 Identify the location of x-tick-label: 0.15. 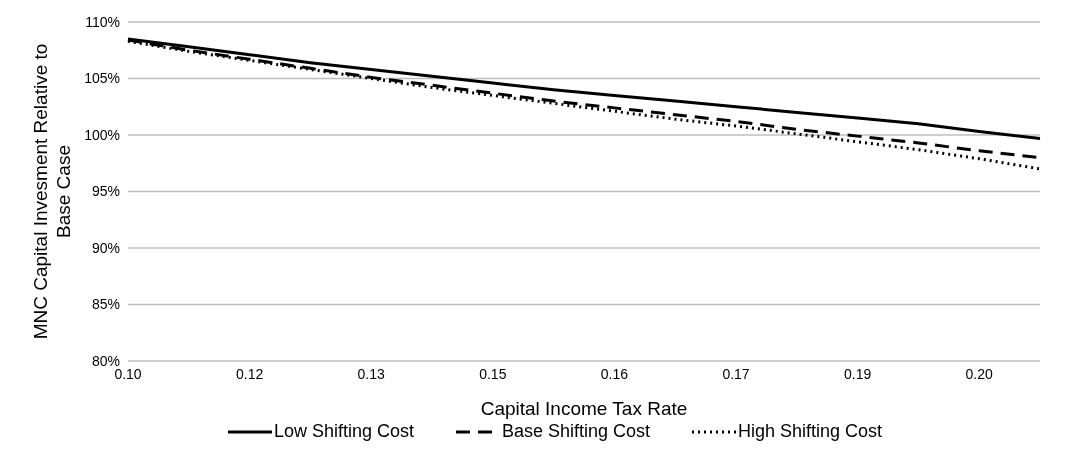
(493, 373).